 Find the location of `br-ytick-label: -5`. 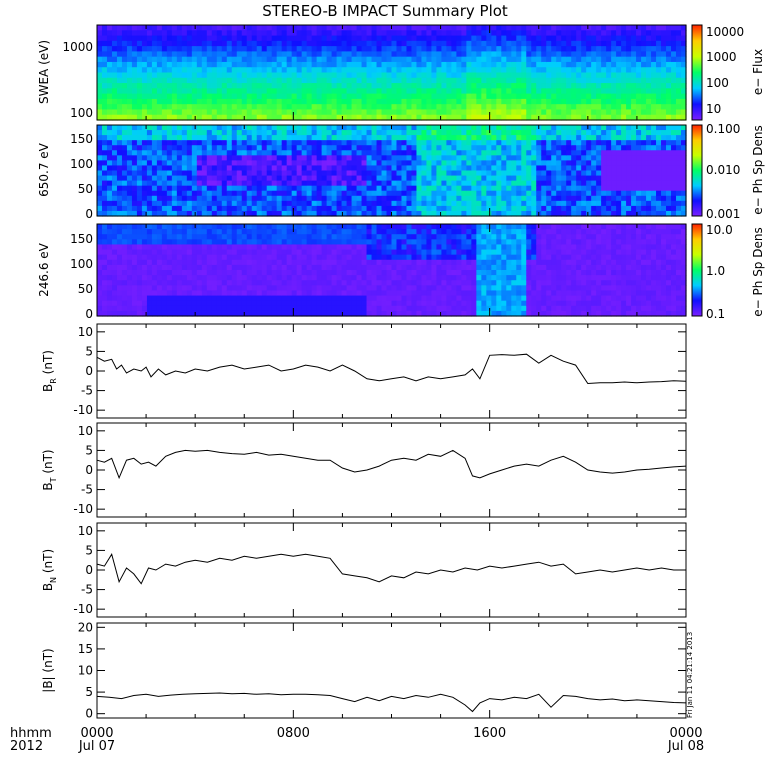

br-ytick-label: -5 is located at coordinates (87, 391).